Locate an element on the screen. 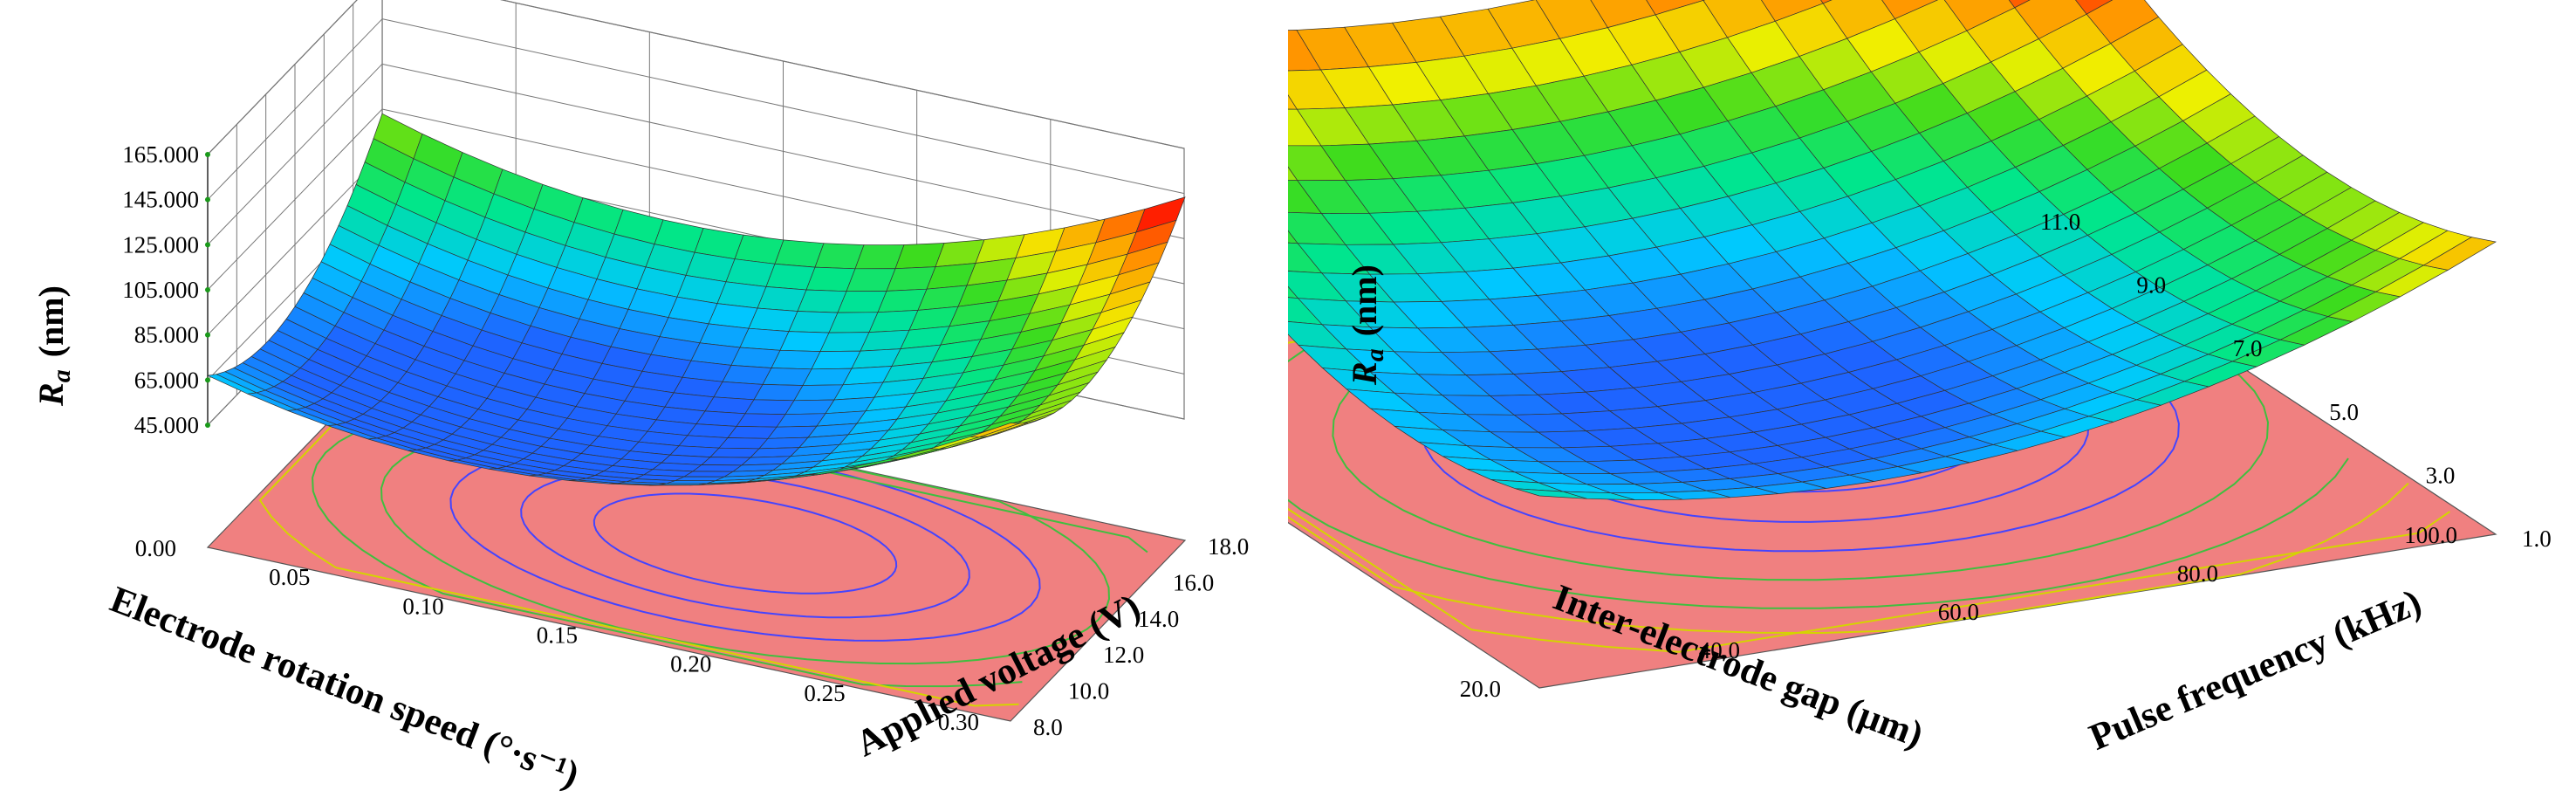  y-tick-label: 3.0 is located at coordinates (2441, 475).